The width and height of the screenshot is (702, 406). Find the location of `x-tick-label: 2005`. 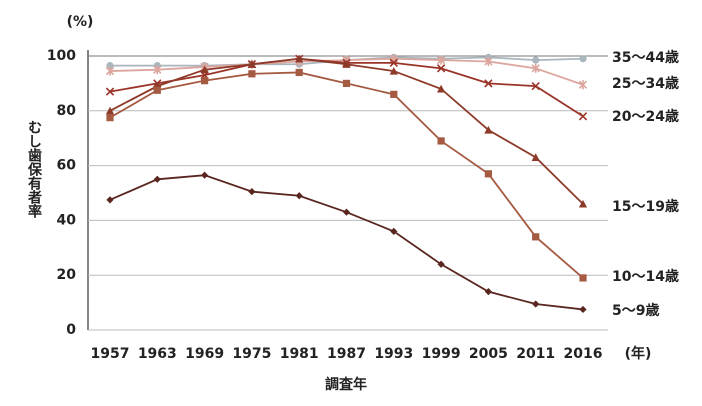

x-tick-label: 2005 is located at coordinates (488, 354).